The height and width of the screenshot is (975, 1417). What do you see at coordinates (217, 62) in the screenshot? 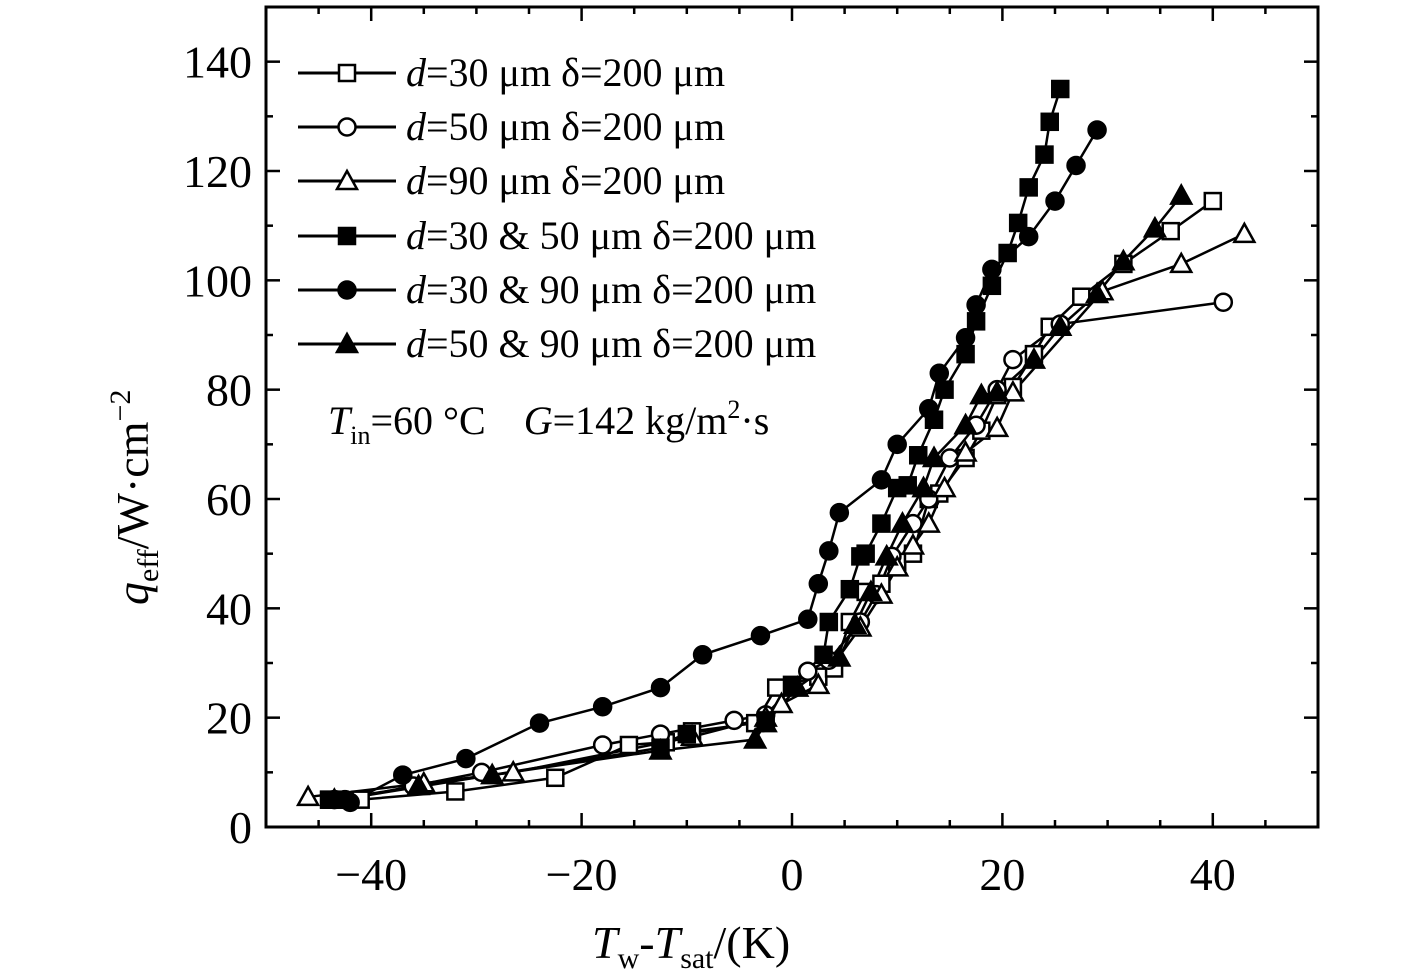
I see `y-tick-label: 140` at bounding box center [217, 62].